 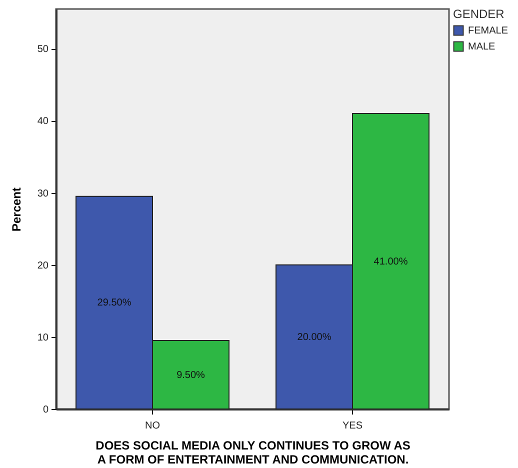 I want to click on legend-label: FEMALE, so click(x=488, y=31).